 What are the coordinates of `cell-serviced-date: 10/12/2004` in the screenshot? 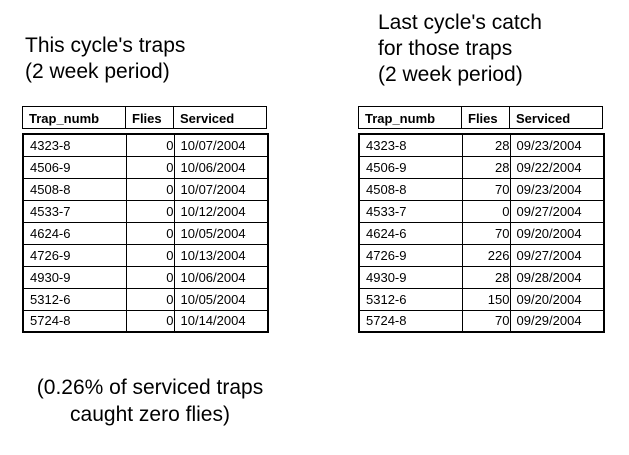 It's located at (221, 211).